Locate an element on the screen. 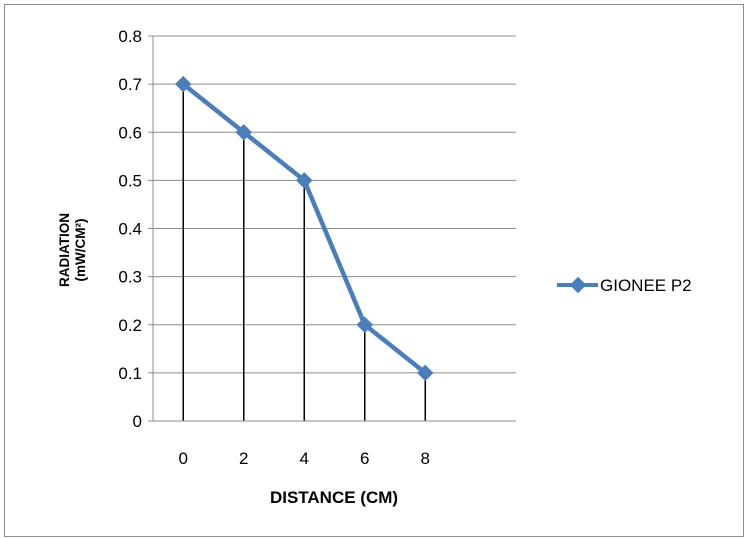 This screenshot has width=747, height=539. y-tick-label: 0 is located at coordinates (137, 421).